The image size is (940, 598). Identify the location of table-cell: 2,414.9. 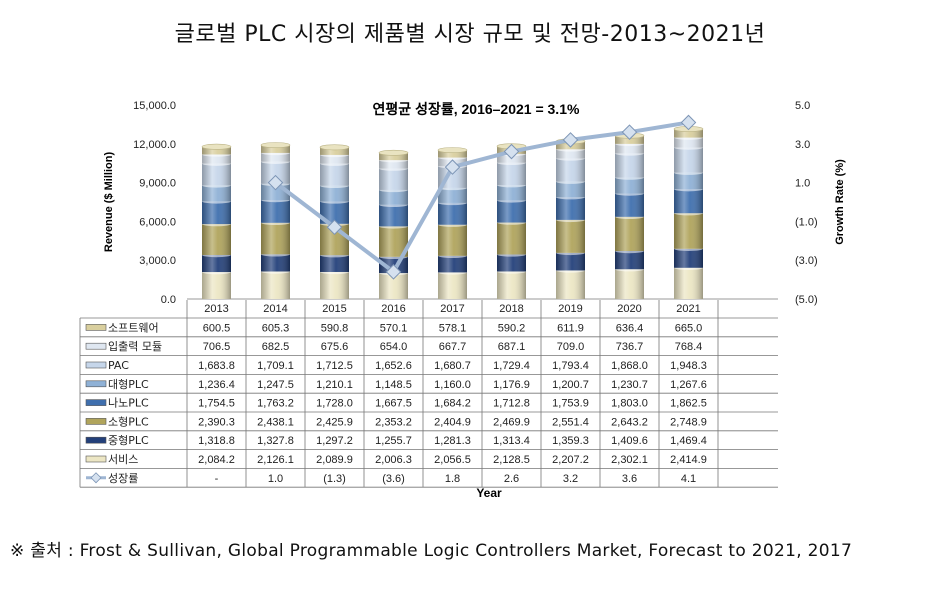
(688, 460).